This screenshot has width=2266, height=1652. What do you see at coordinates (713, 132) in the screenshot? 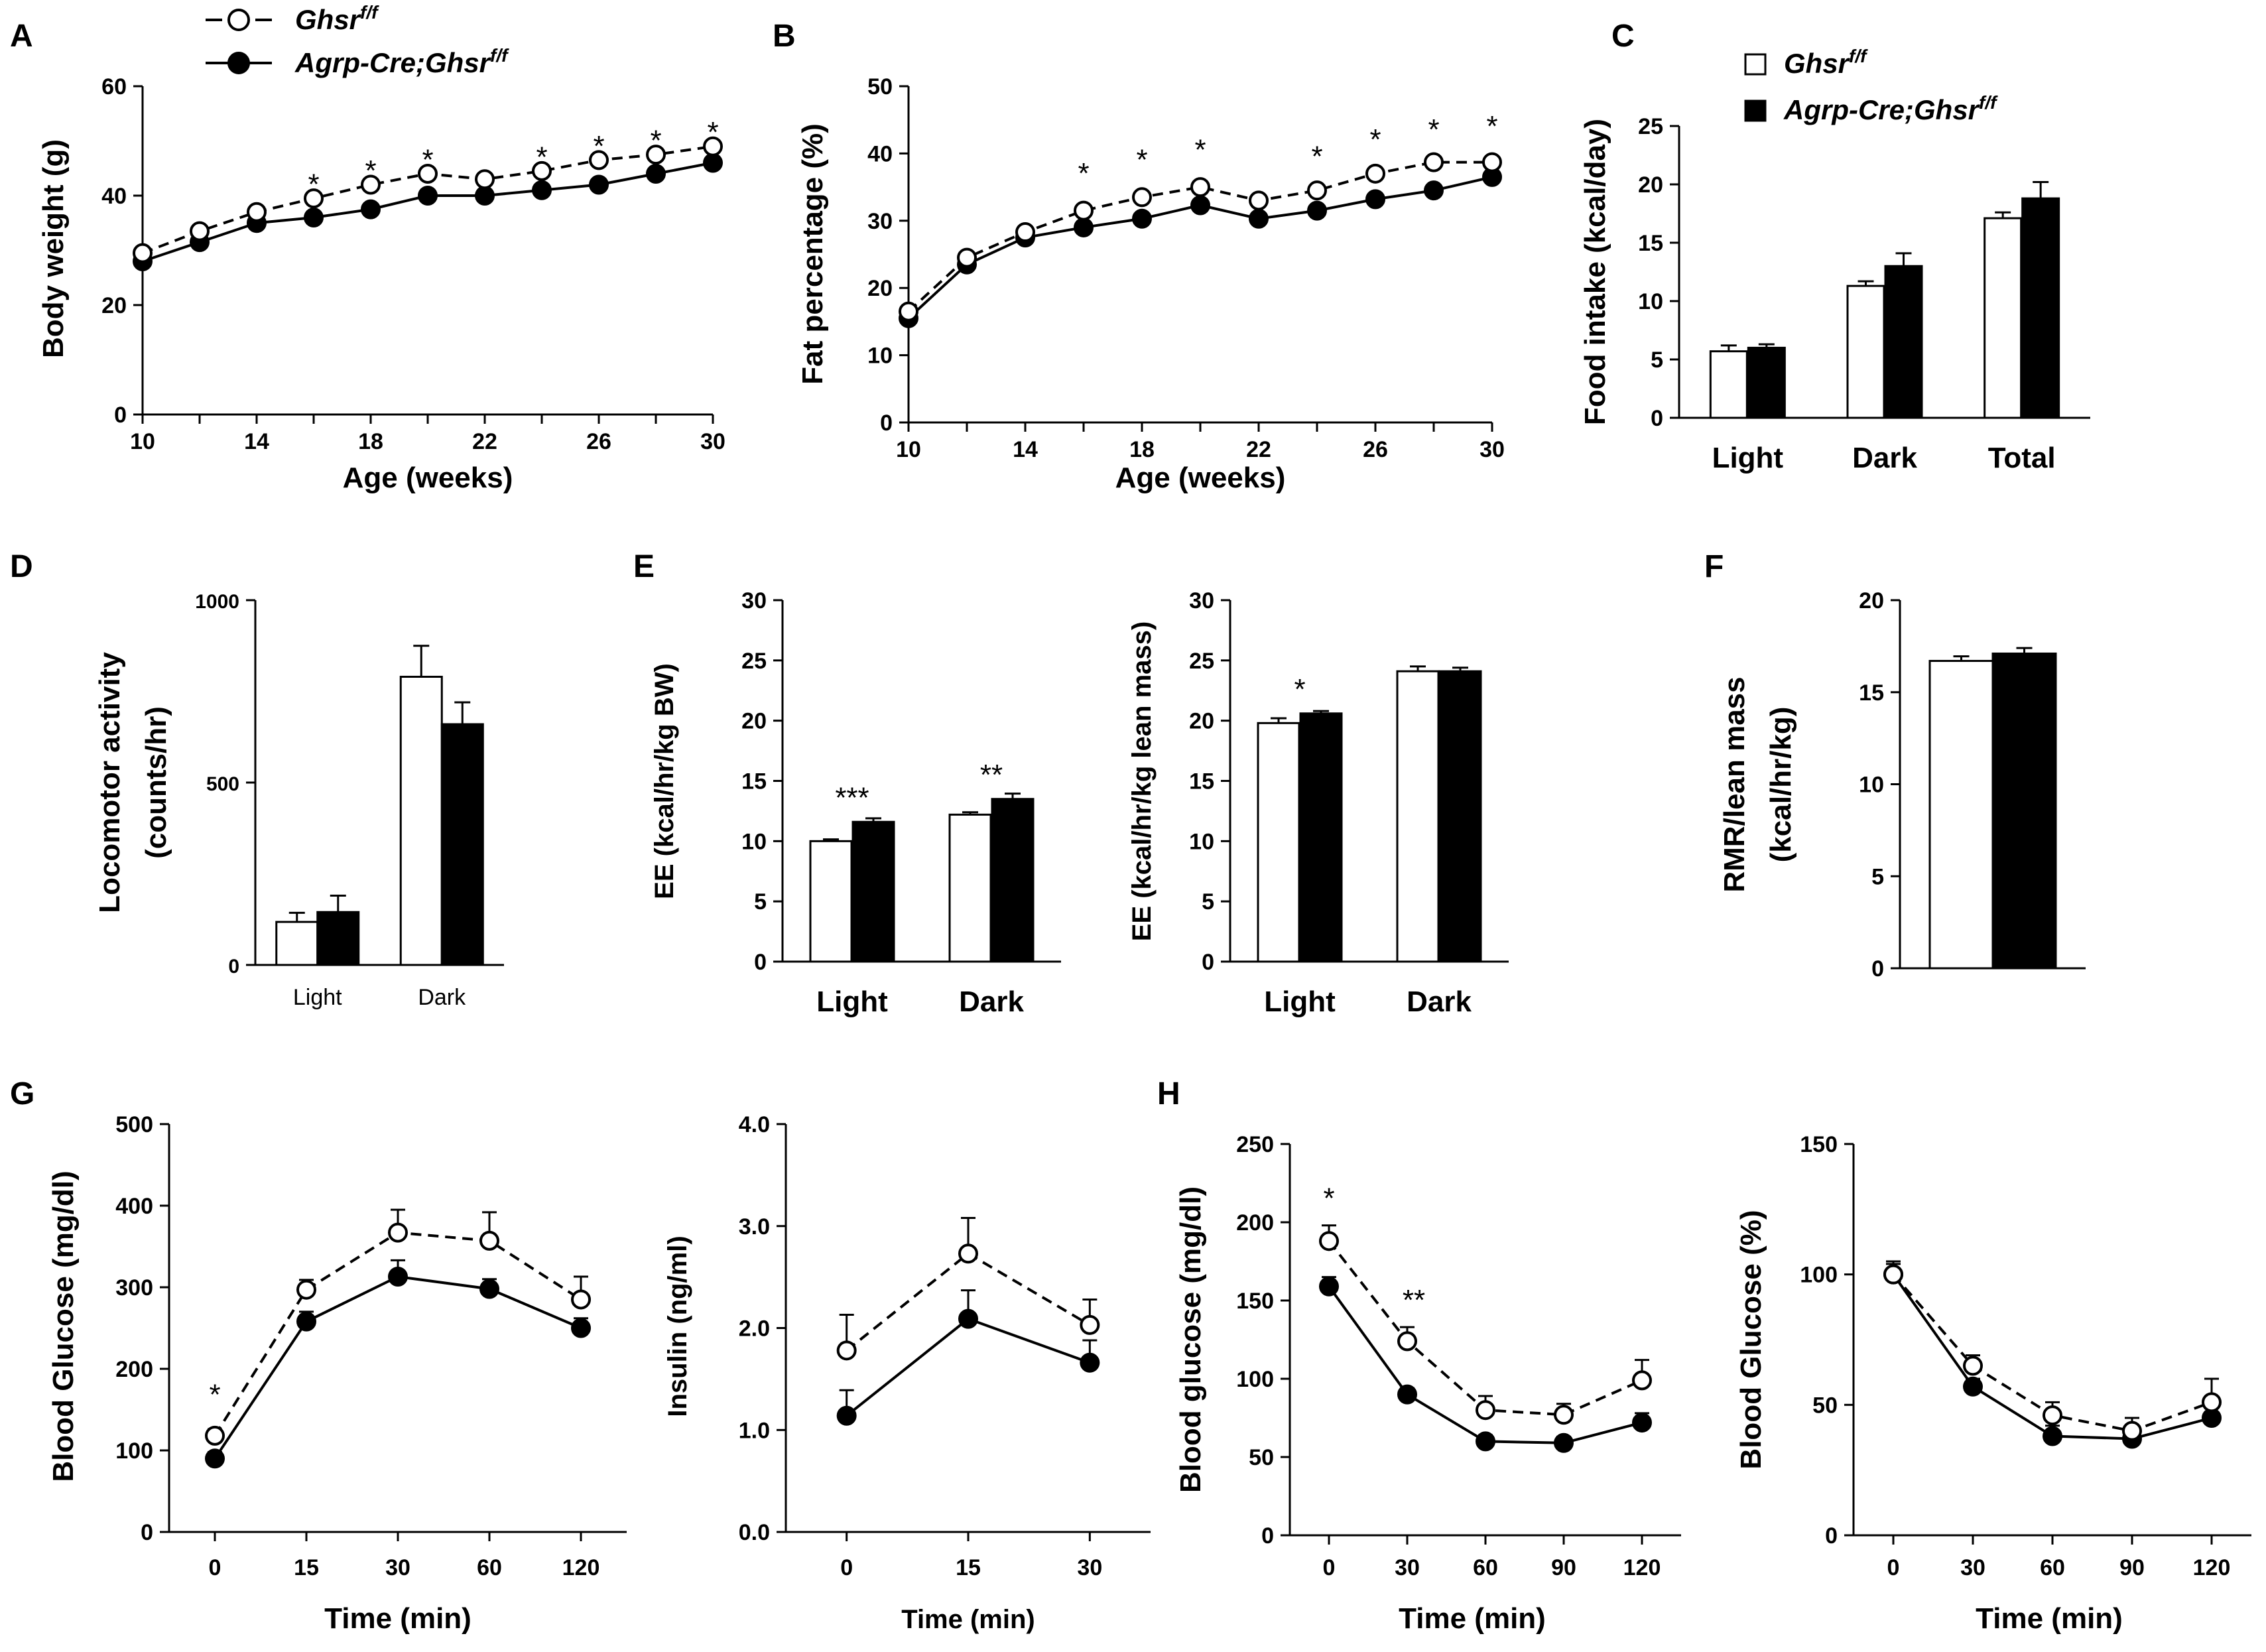
I see `annotation-A-6: *` at bounding box center [713, 132].